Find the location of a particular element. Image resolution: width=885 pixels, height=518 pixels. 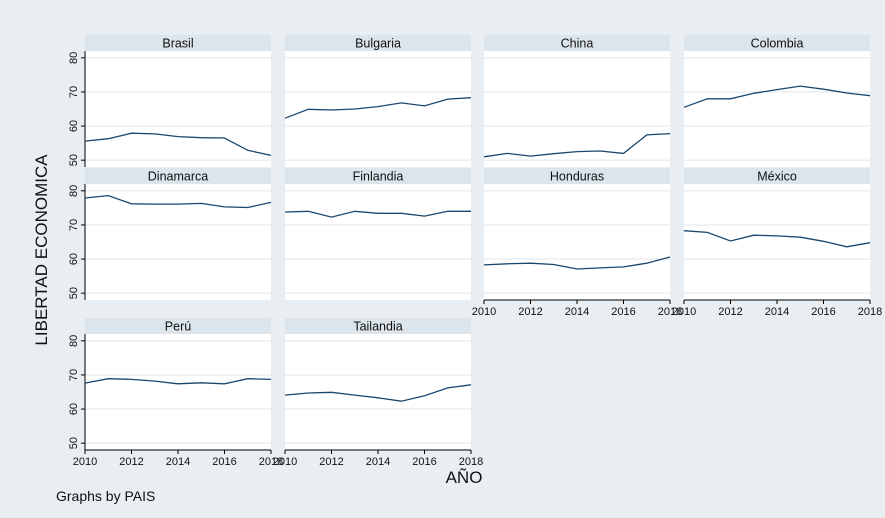

graphs-by-note: Graphs by PAIS is located at coordinates (105, 496).